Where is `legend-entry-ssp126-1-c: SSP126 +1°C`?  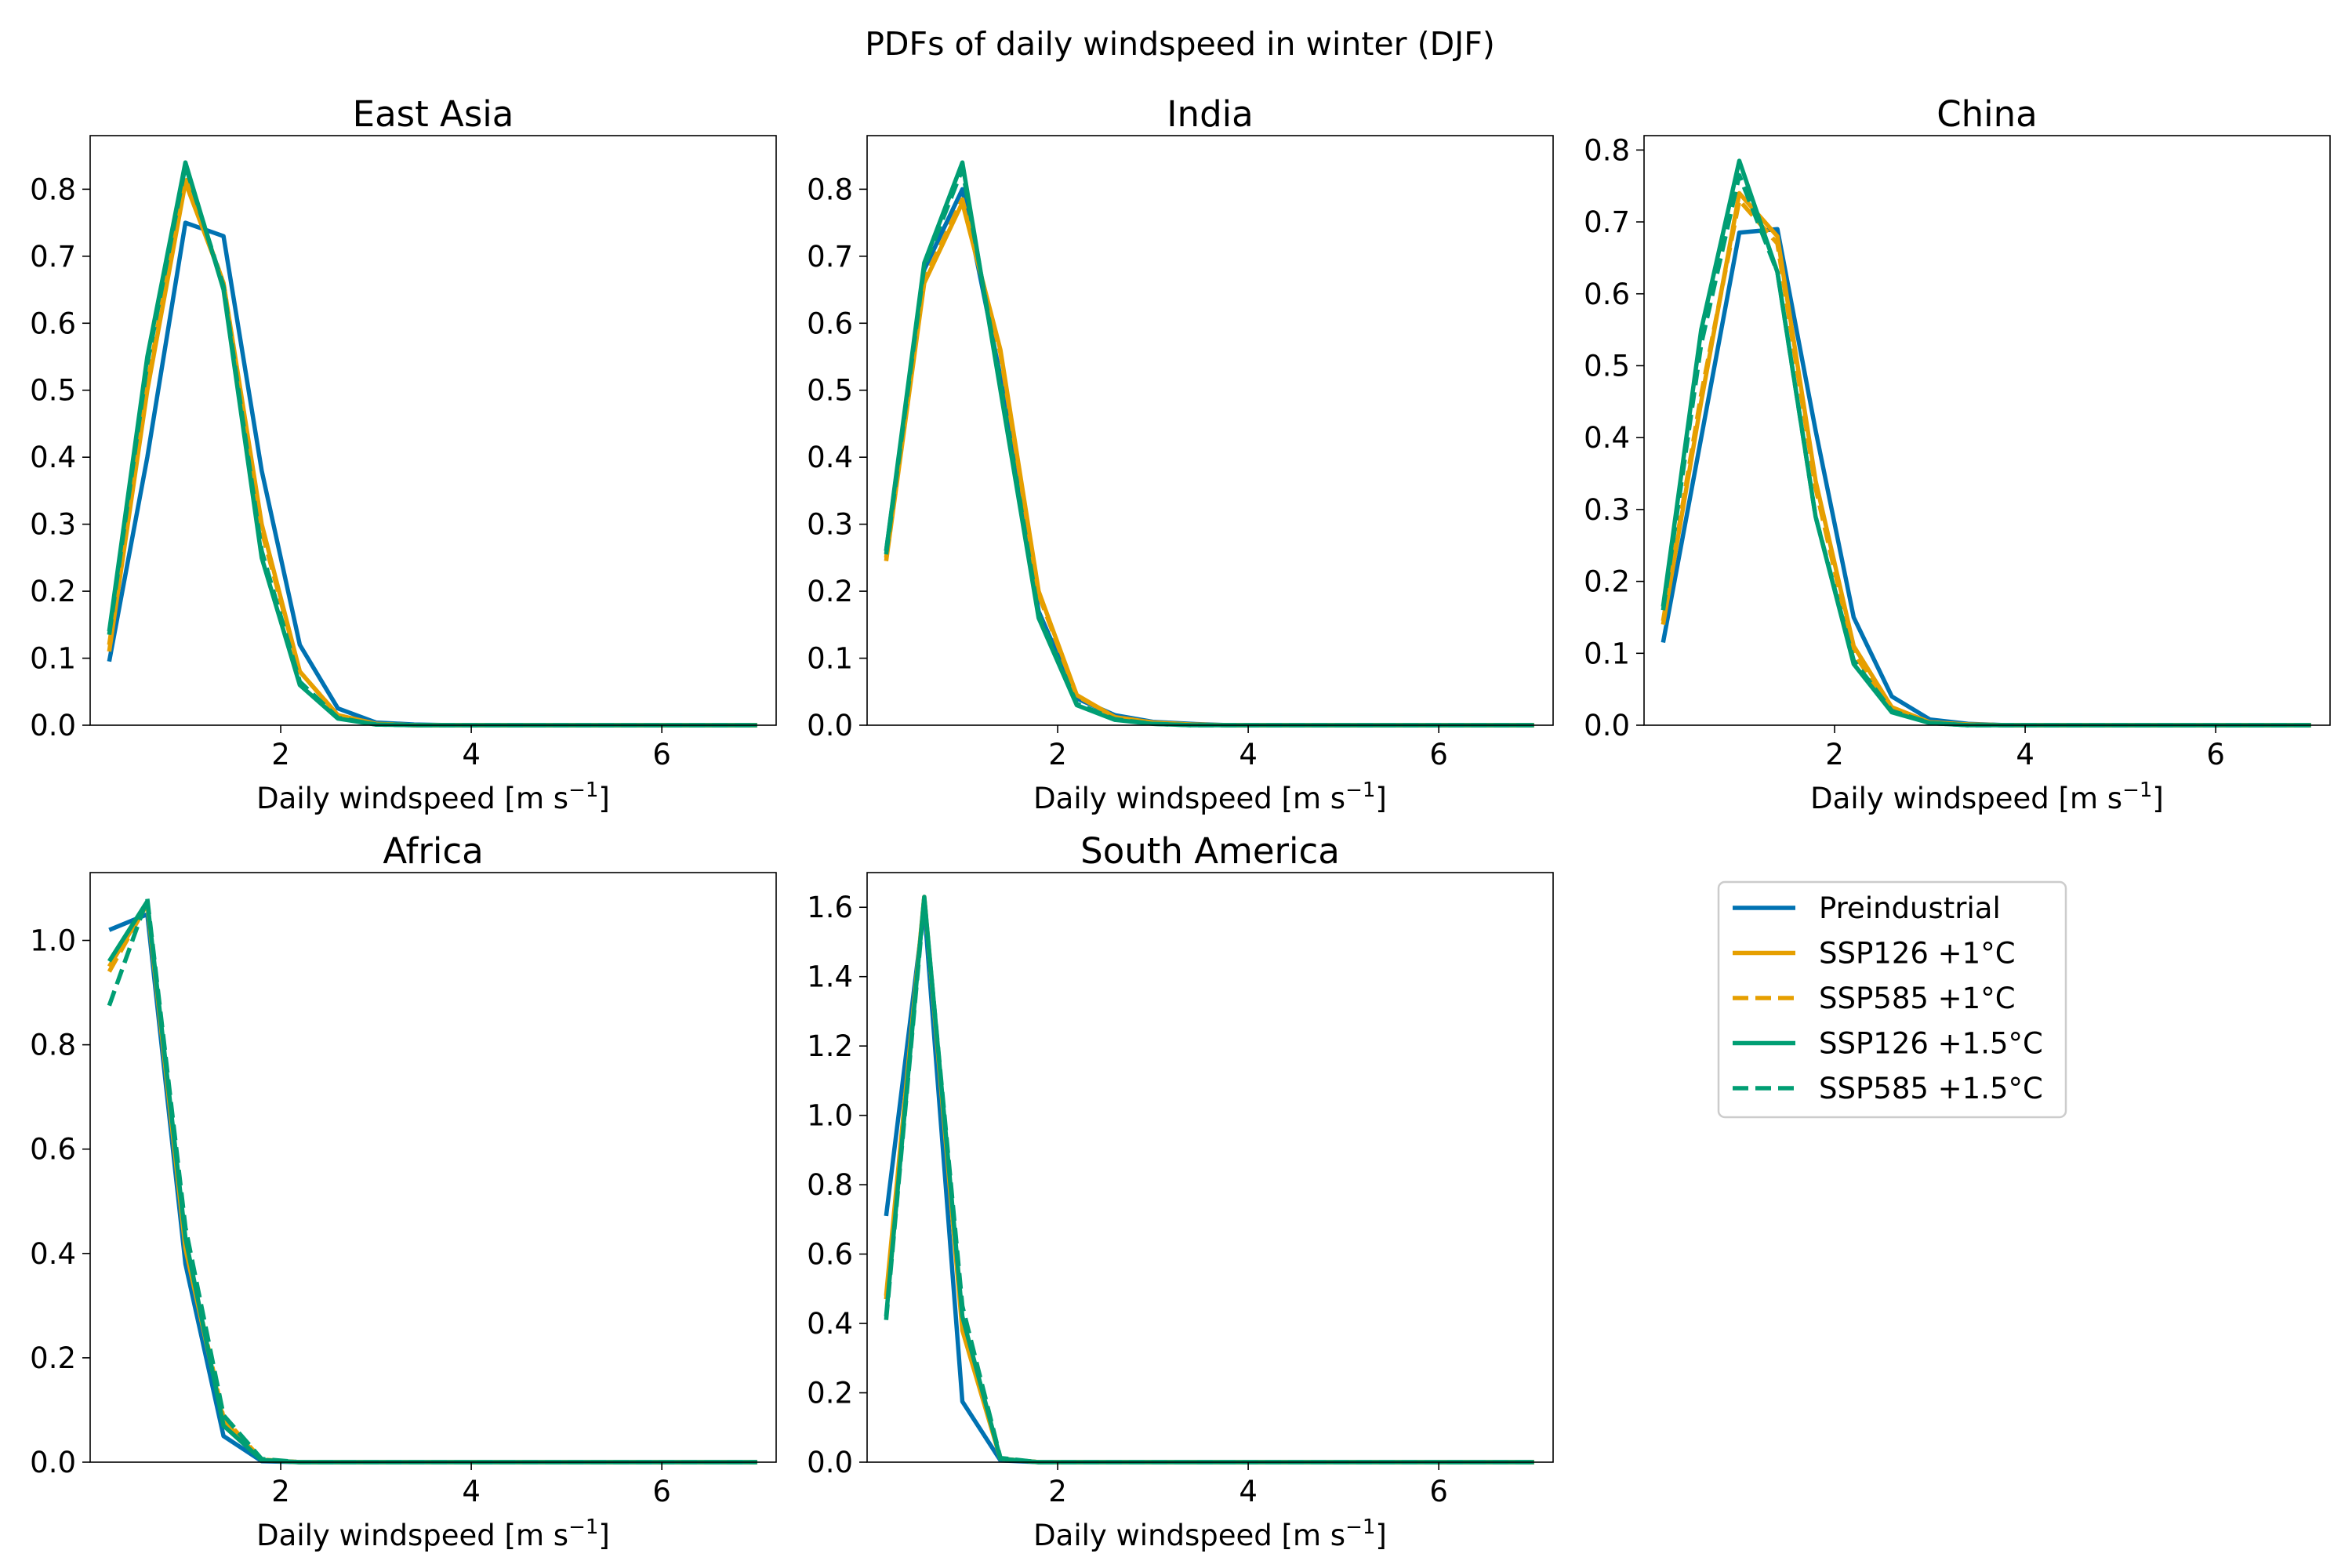
legend-entry-ssp126-1-c: SSP126 +1°C is located at coordinates (1874, 954).